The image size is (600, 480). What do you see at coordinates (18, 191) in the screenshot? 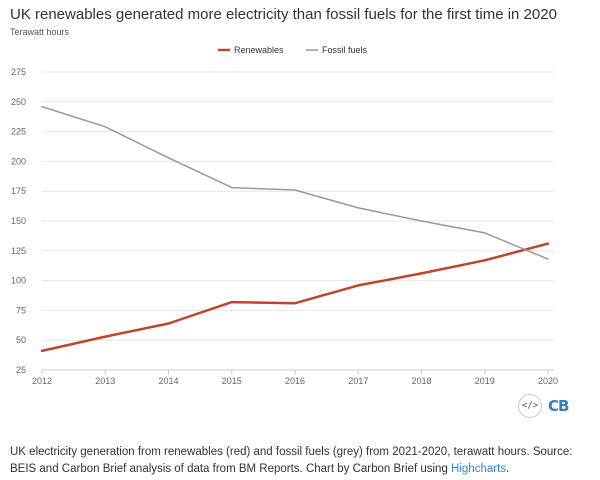
I see `y-tick-label-175: 175` at bounding box center [18, 191].